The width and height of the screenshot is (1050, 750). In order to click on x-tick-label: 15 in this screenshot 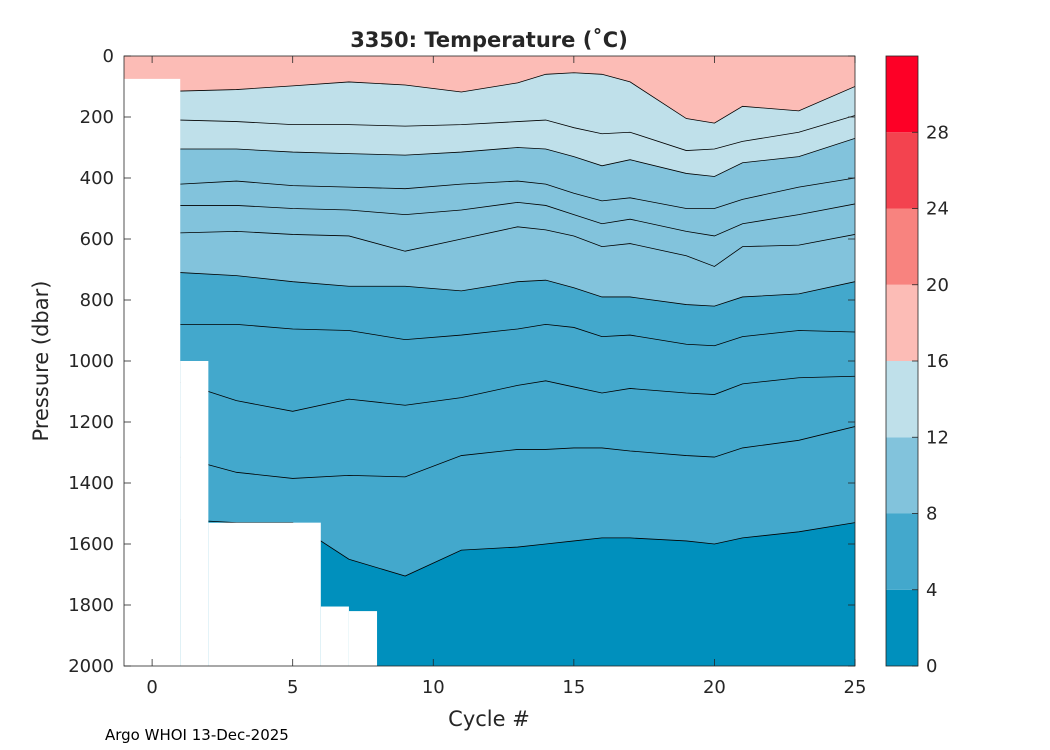, I will do `click(573, 687)`.